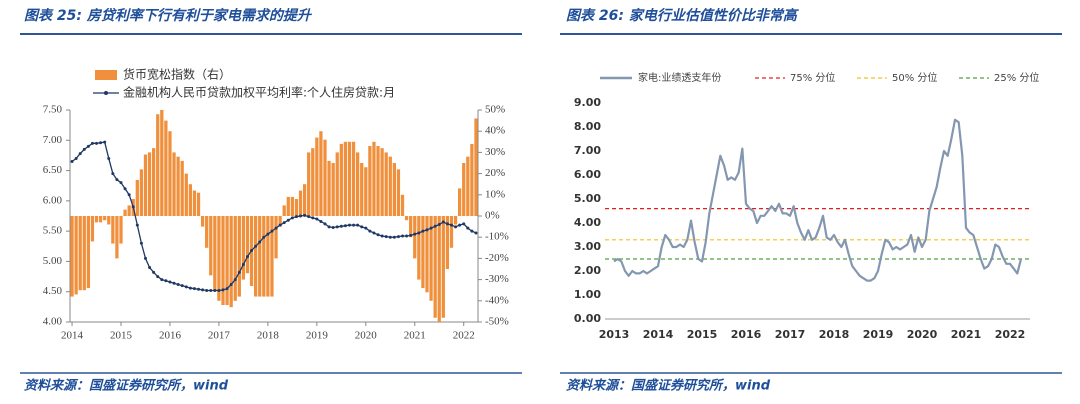 This screenshot has height=404, width=1080. I want to click on x-tick-label: 2019, so click(317, 336).